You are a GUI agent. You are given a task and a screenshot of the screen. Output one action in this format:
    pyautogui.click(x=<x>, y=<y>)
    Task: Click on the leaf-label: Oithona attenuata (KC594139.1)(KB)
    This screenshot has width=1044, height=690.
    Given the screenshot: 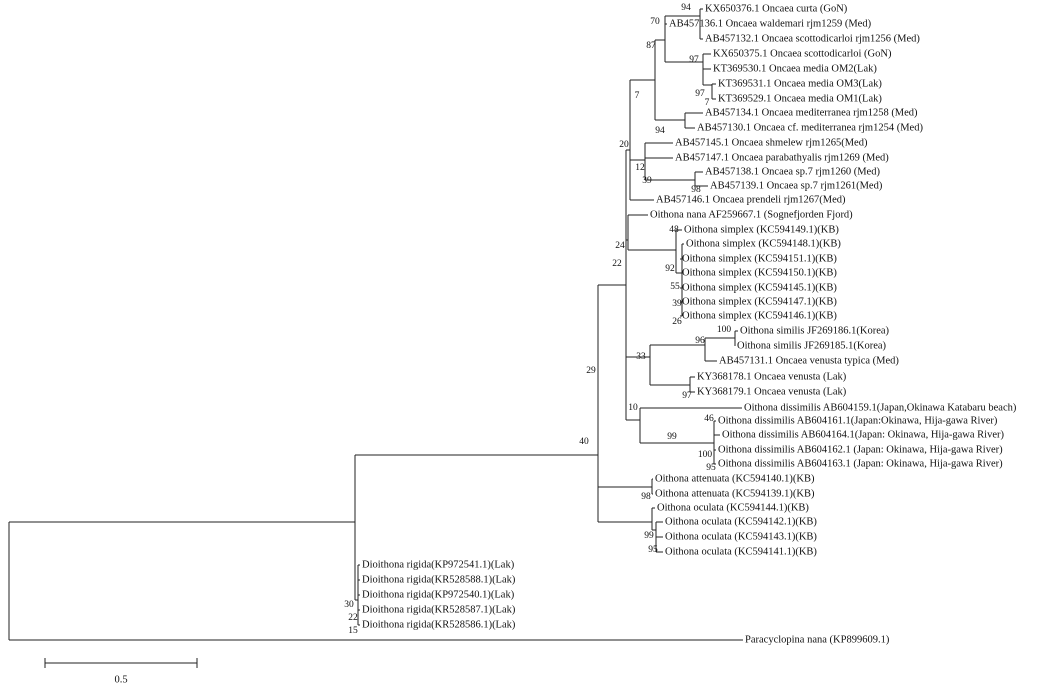 What is the action you would take?
    pyautogui.click(x=735, y=493)
    